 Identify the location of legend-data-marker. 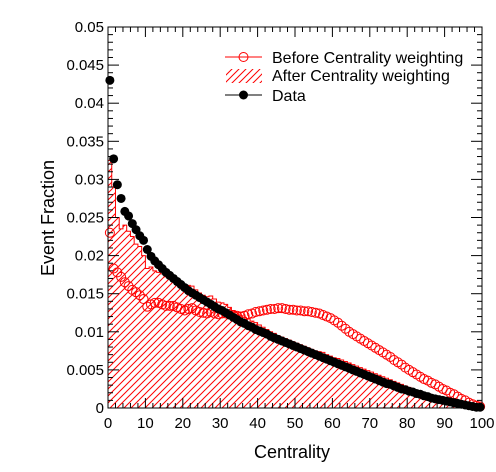
(243, 95).